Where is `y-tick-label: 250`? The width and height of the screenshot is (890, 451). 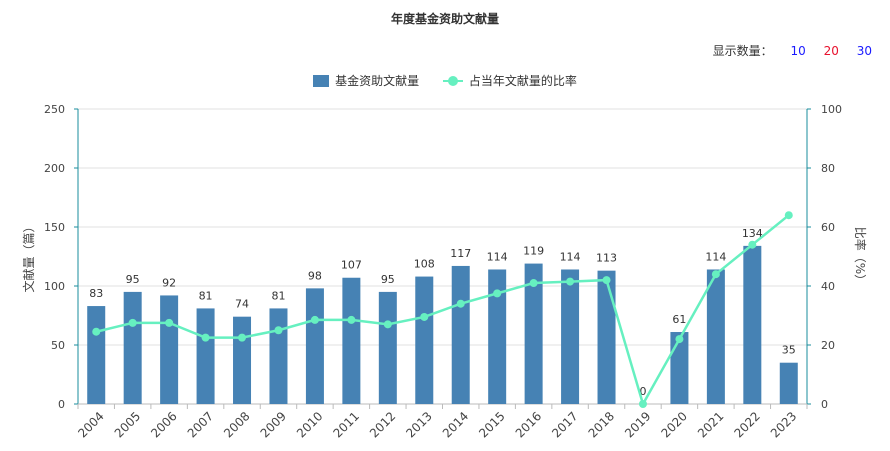 y-tick-label: 250 is located at coordinates (54, 109).